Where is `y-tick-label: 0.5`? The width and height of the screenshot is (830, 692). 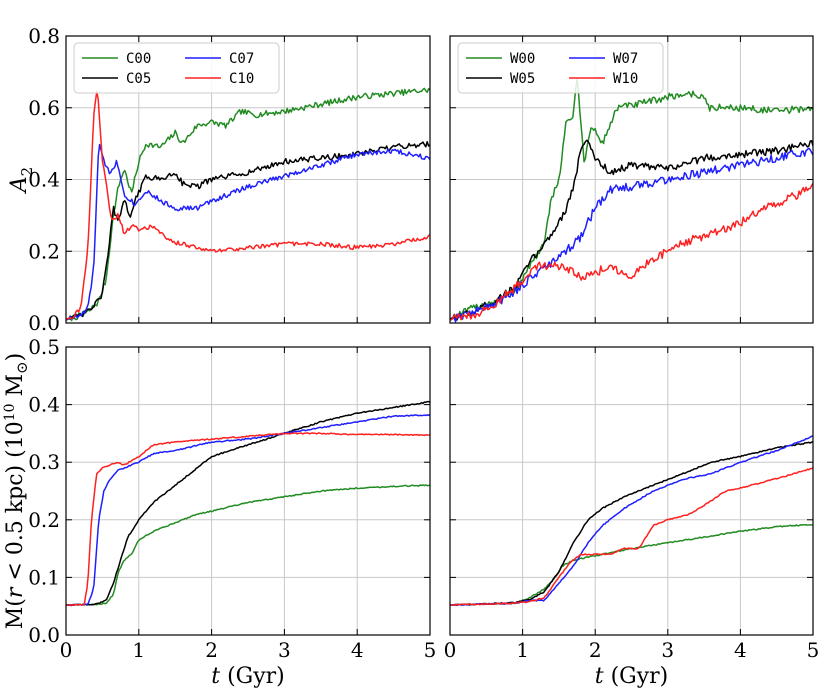 y-tick-label: 0.5 is located at coordinates (44, 347).